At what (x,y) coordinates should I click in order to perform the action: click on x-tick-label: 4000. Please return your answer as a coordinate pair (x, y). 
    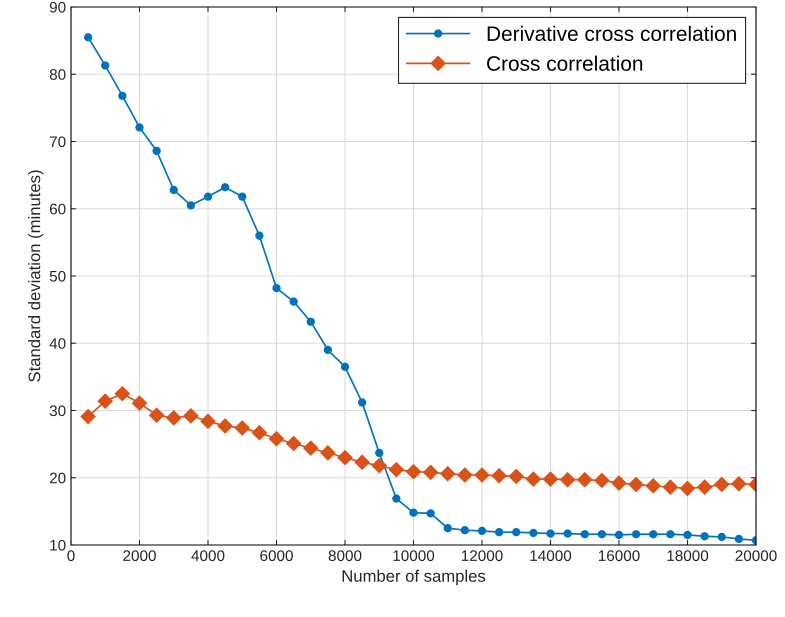
    Looking at the image, I should click on (207, 556).